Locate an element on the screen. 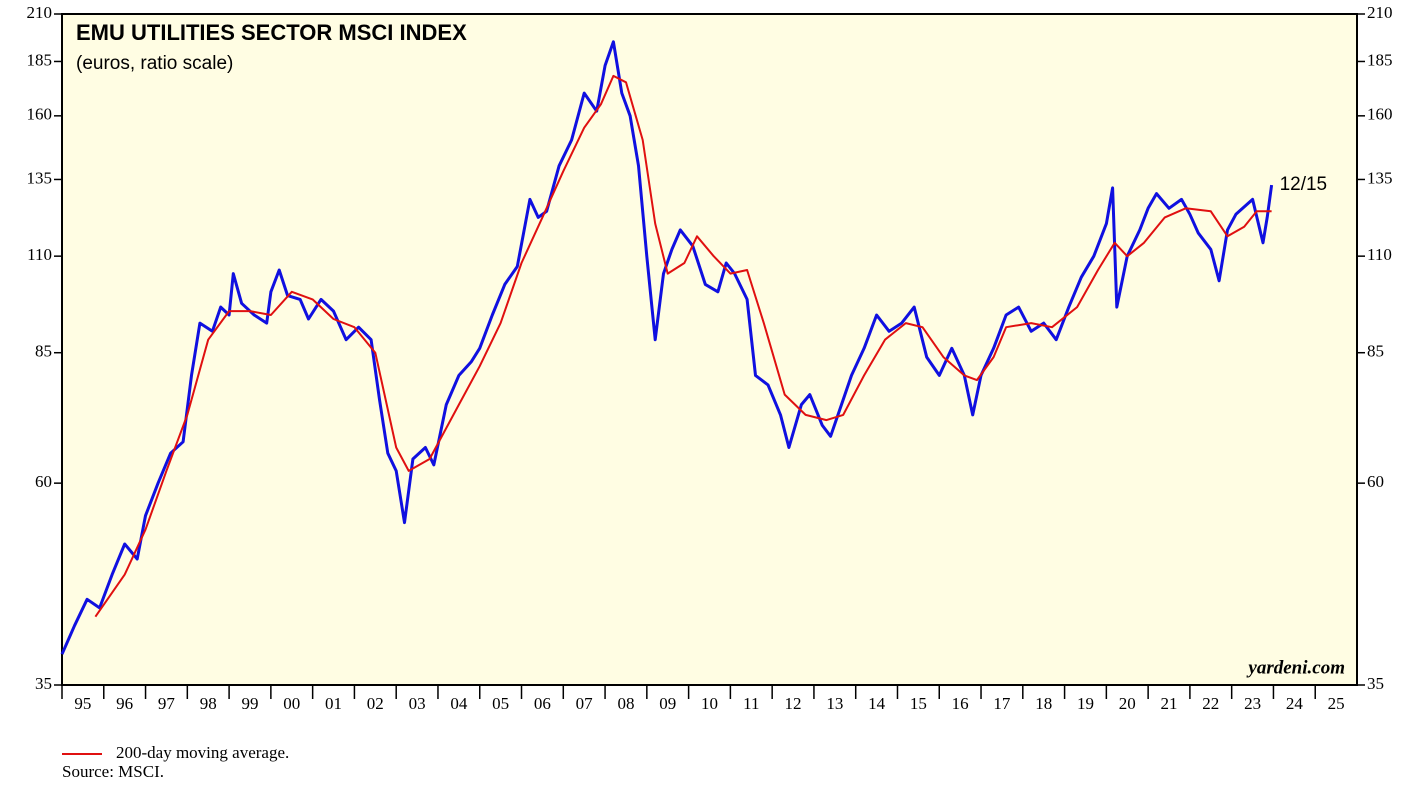 This screenshot has width=1427, height=787. x-tick-label: 00 is located at coordinates (291, 703).